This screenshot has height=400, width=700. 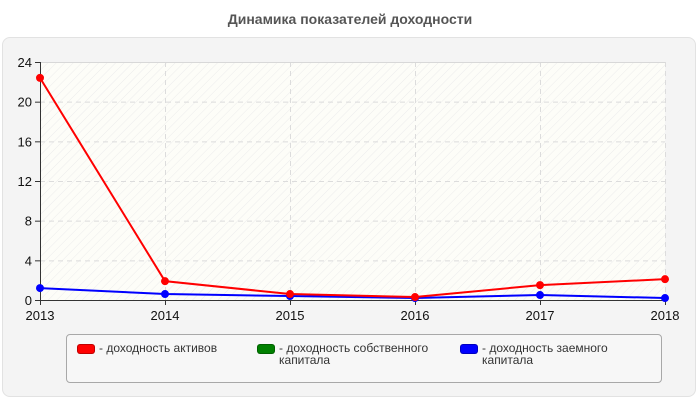 I want to click on series-line, so click(x=352, y=293).